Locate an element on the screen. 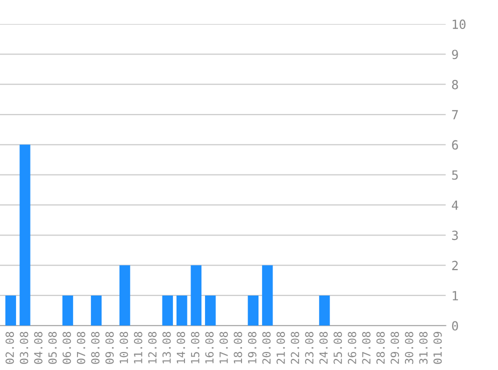 The width and height of the screenshot is (498, 370). x-tick-label: 09.08 is located at coordinates (109, 348).